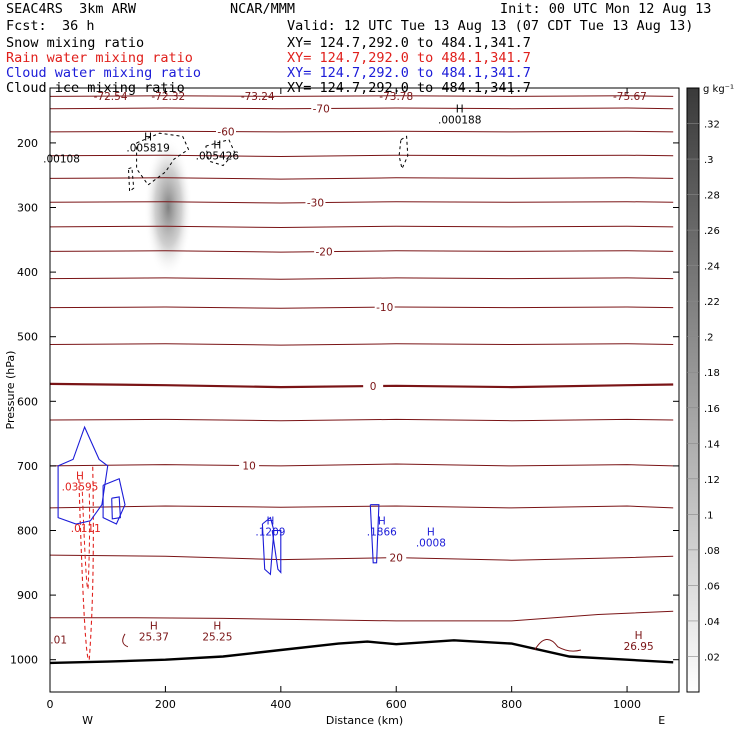 This screenshot has height=740, width=740. I want to click on y-tick-label: 800, so click(27, 531).